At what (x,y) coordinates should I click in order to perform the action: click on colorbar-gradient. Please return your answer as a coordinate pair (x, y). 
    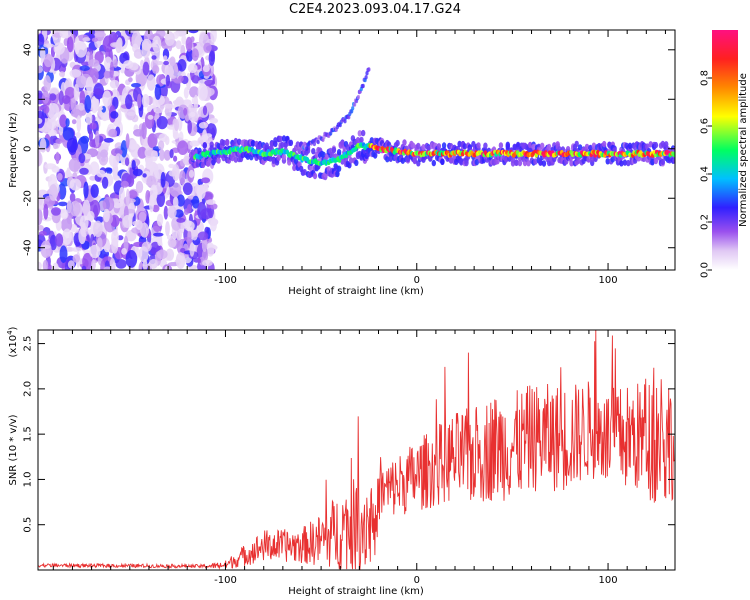
    Looking at the image, I should click on (725, 150).